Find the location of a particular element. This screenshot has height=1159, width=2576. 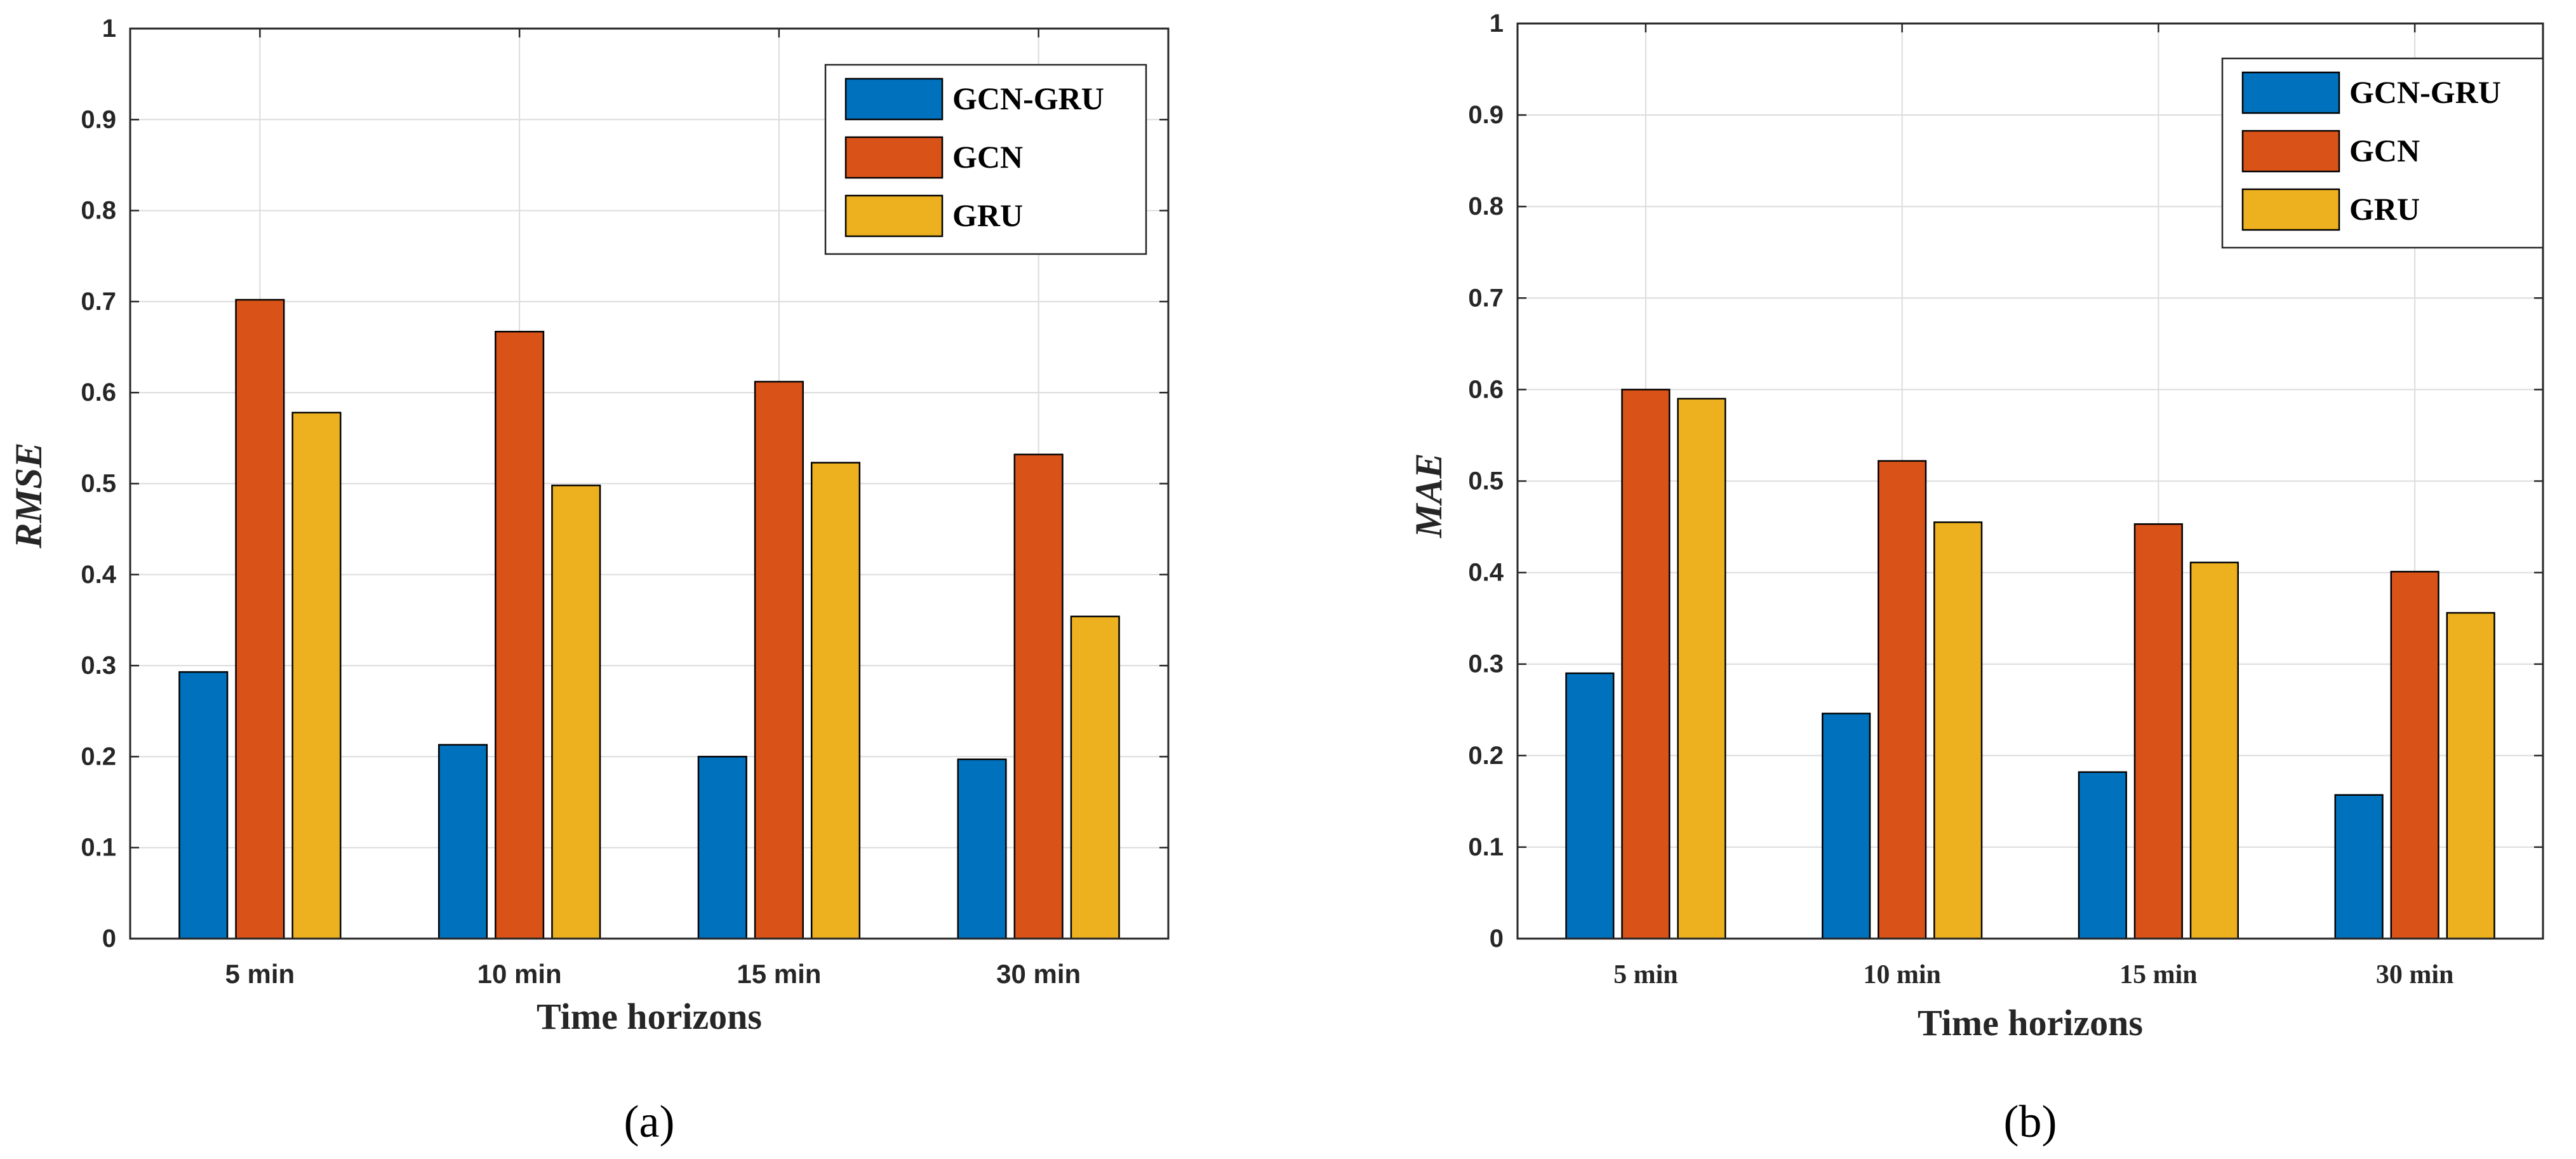

panel-label: (b) is located at coordinates (2030, 1121).